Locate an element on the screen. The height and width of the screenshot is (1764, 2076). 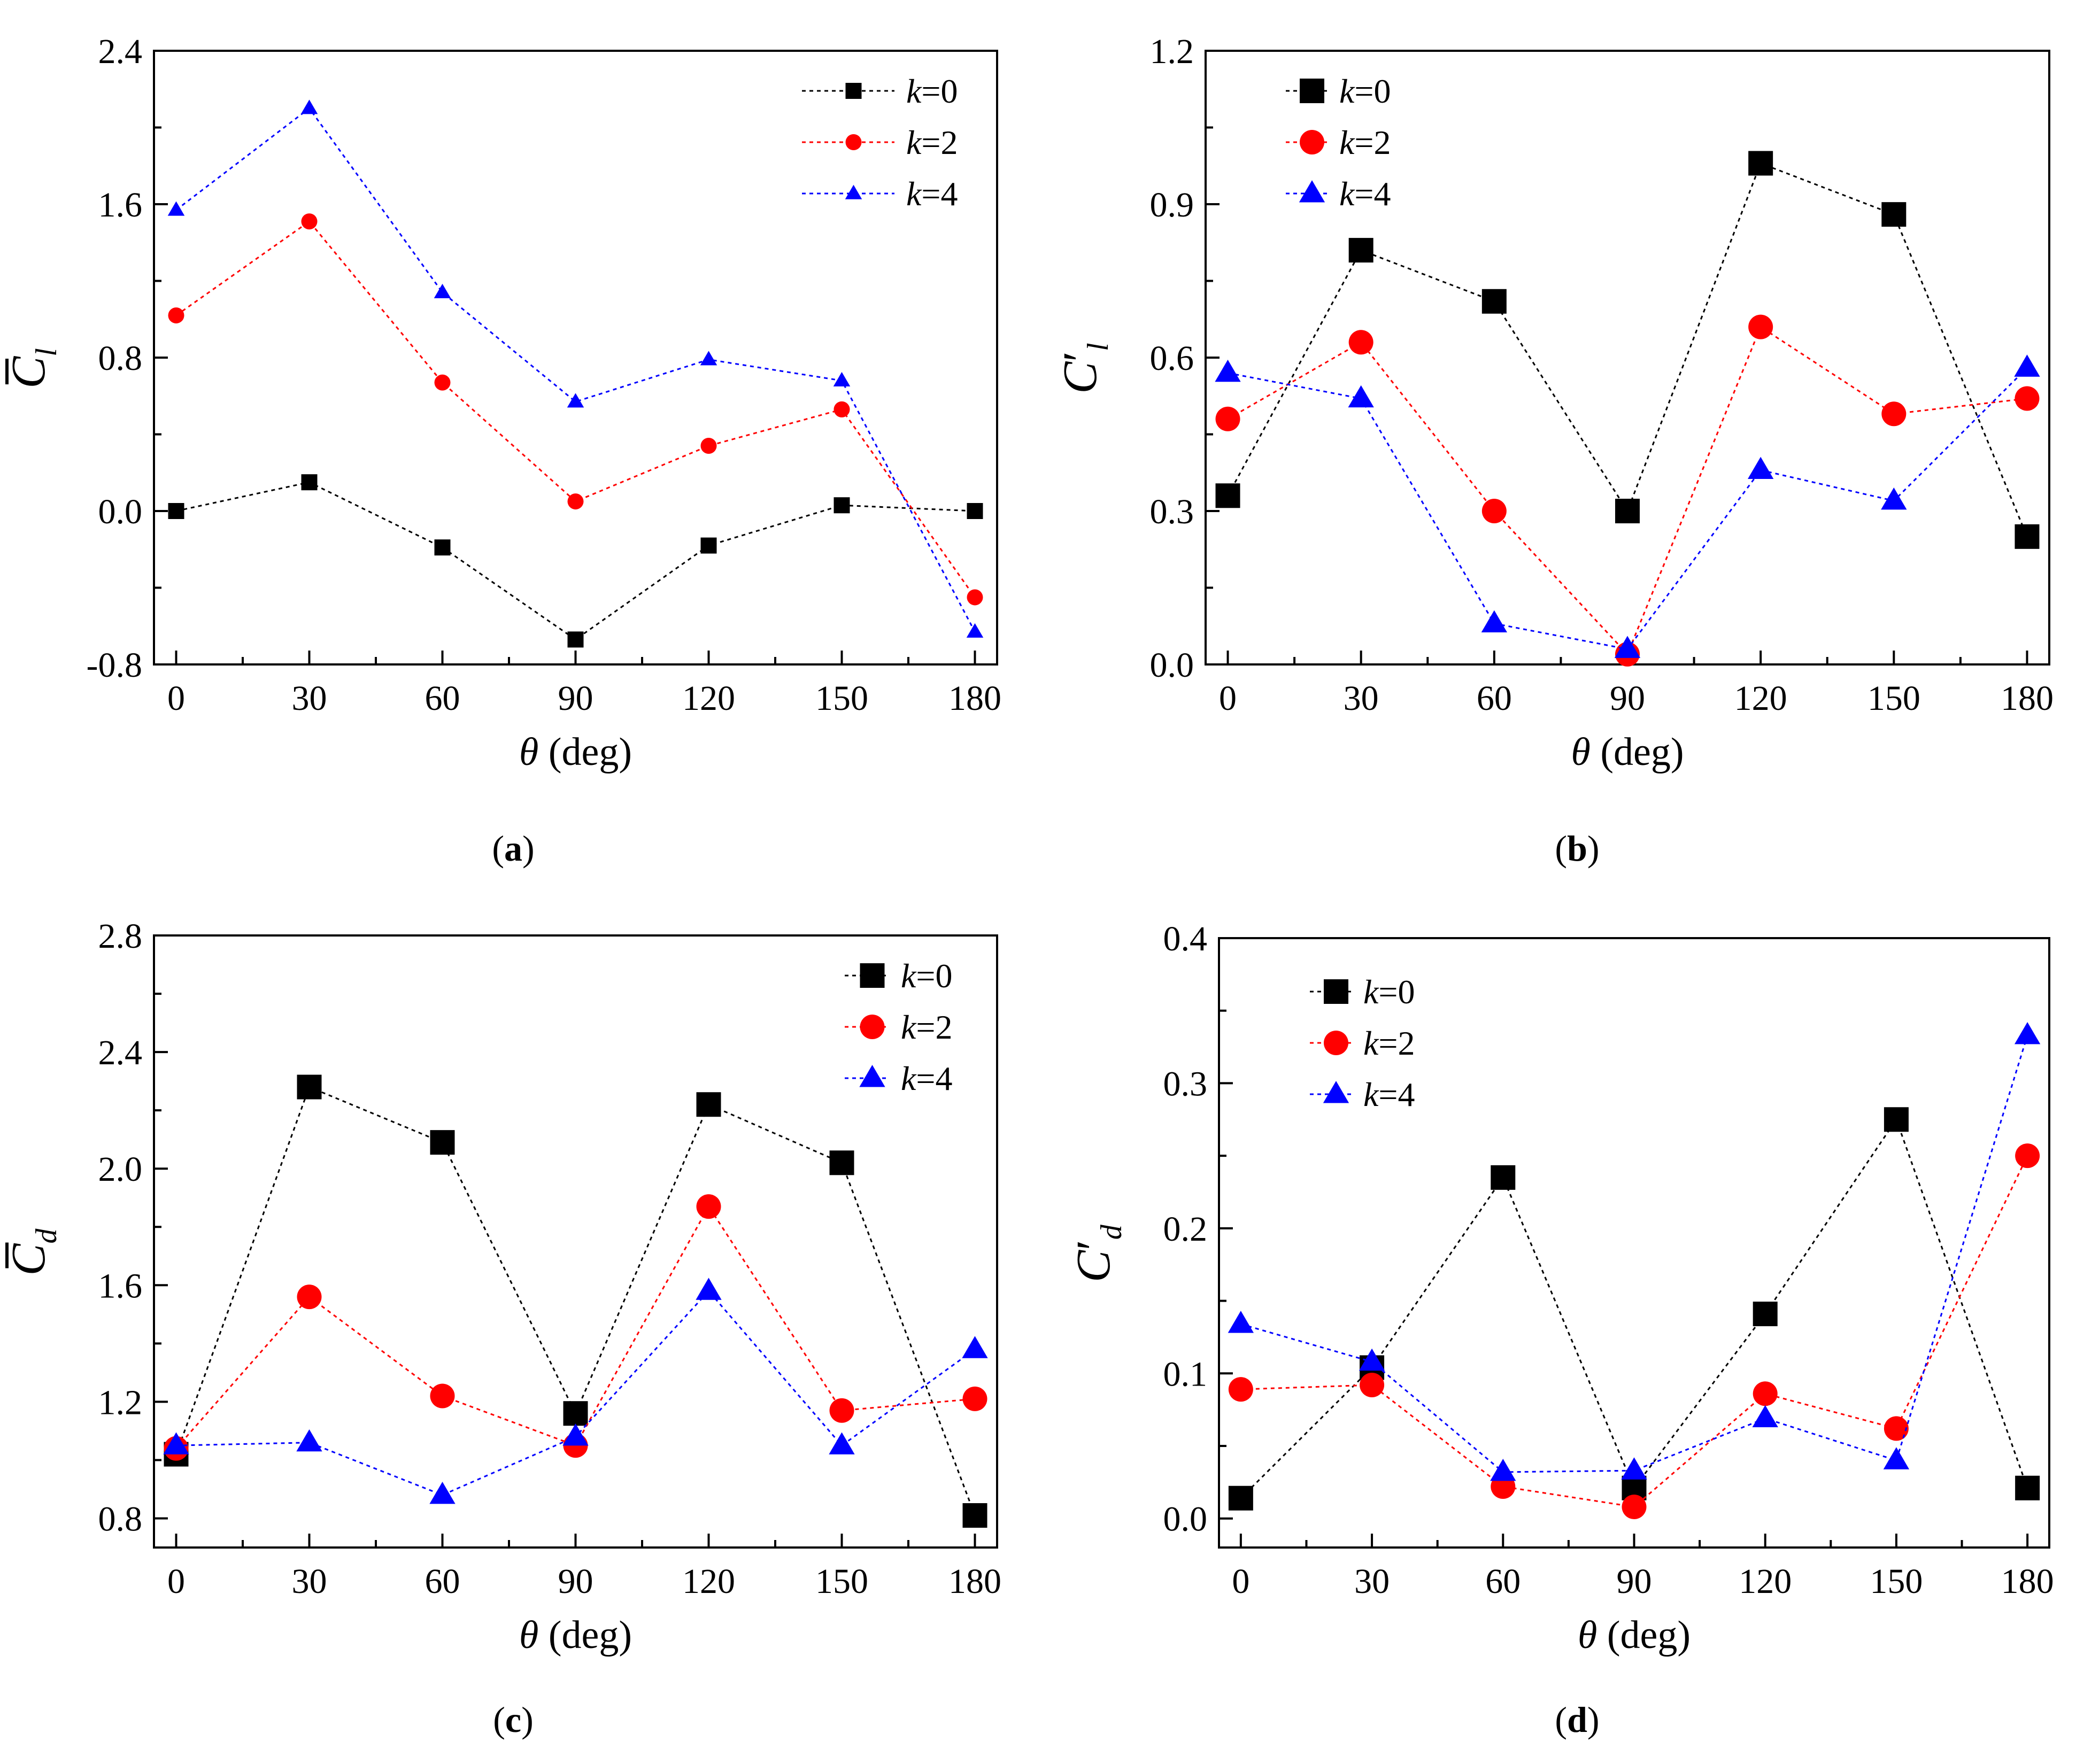
y-tick-label: 2.0 is located at coordinates (120, 1169).